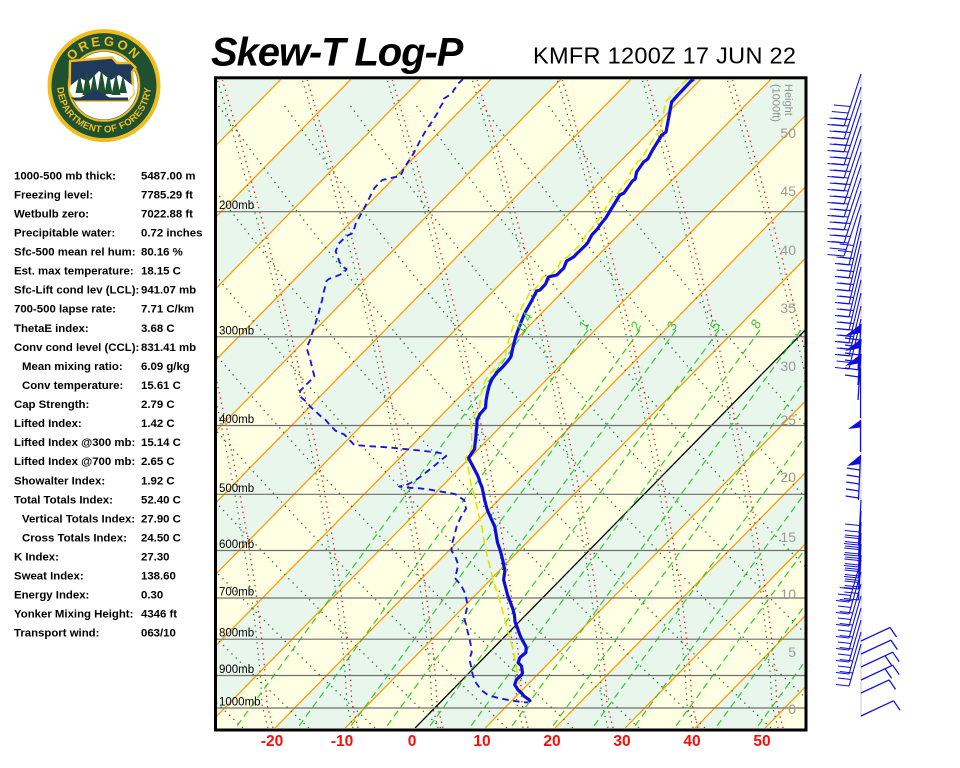 The width and height of the screenshot is (960, 768). What do you see at coordinates (788, 191) in the screenshot?
I see `svg-text: 45` at bounding box center [788, 191].